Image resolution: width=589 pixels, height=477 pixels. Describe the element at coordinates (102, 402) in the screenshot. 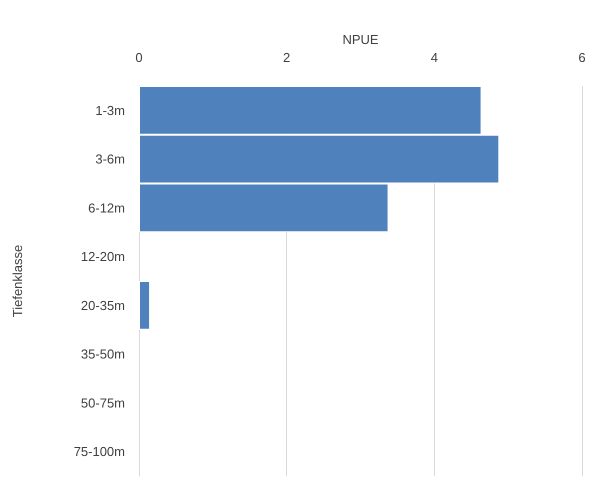

I see `y-tick-label: 50-75m` at that location.